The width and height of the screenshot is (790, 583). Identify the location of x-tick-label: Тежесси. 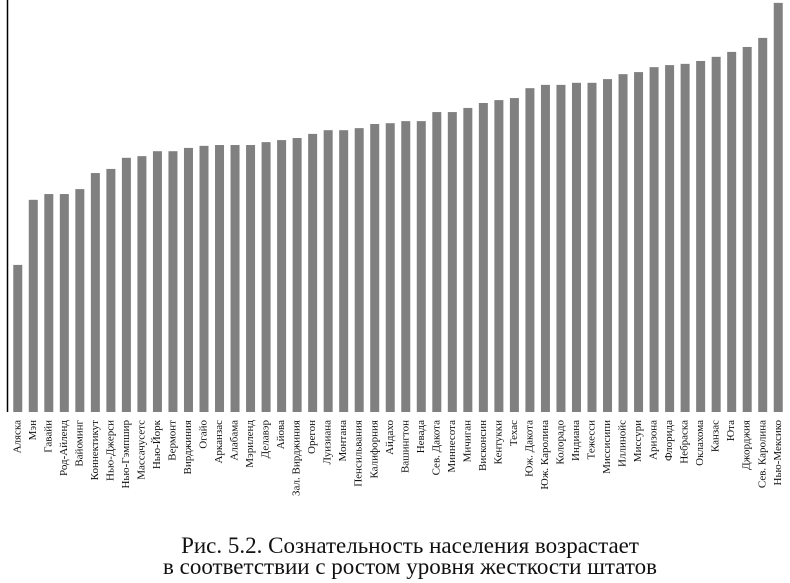
(592, 440).